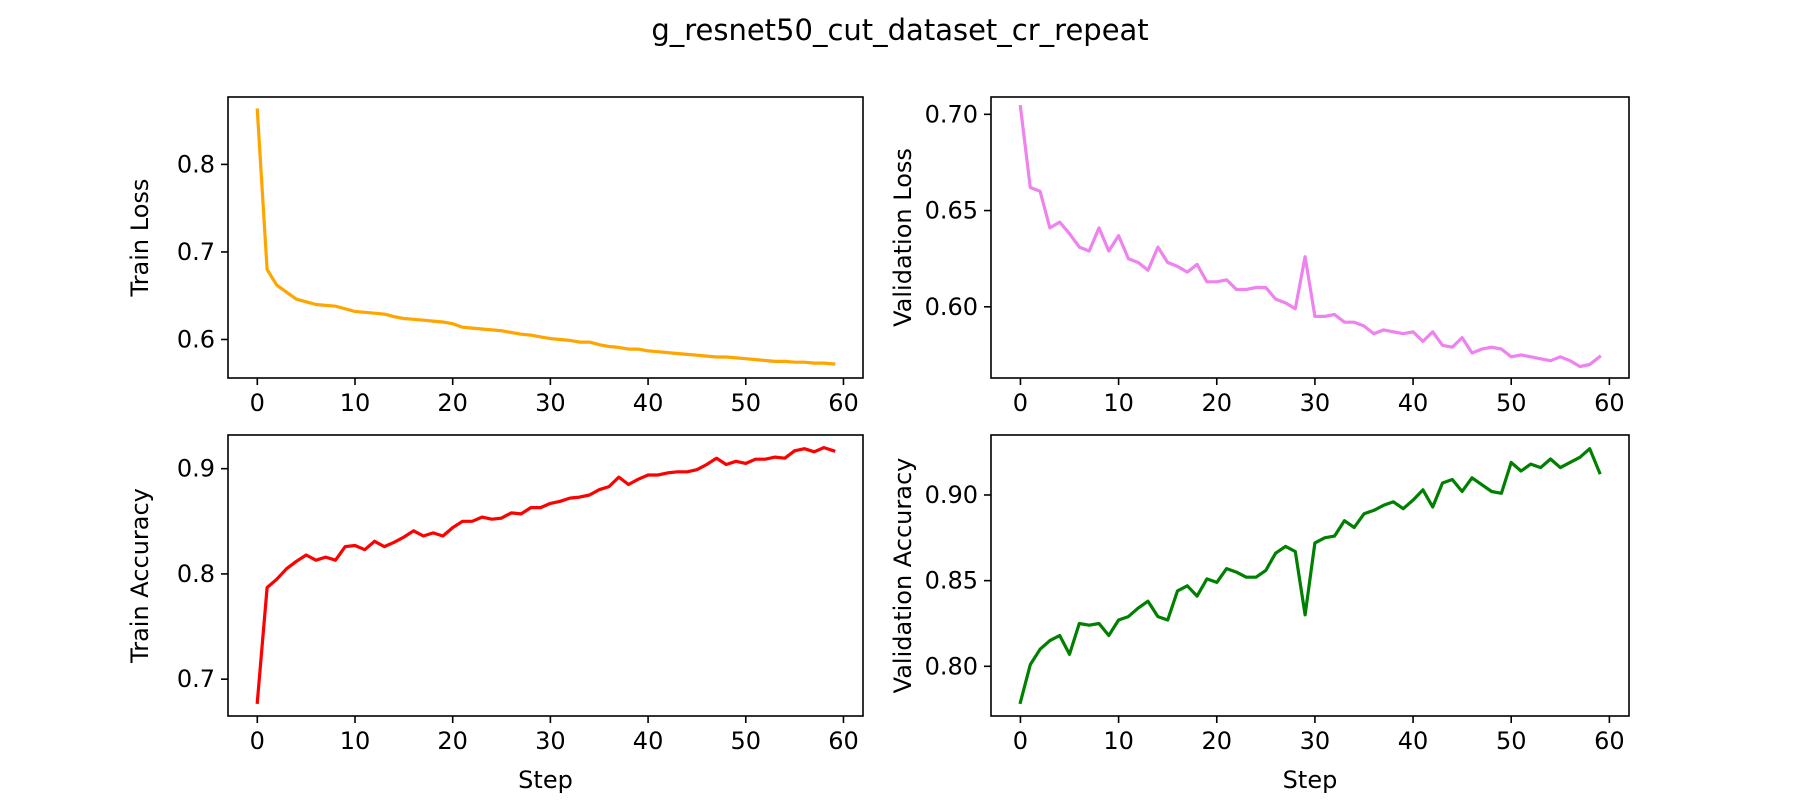 The height and width of the screenshot is (800, 1800). I want to click on validation-accuracy-x-tick-label: 30, so click(1315, 741).